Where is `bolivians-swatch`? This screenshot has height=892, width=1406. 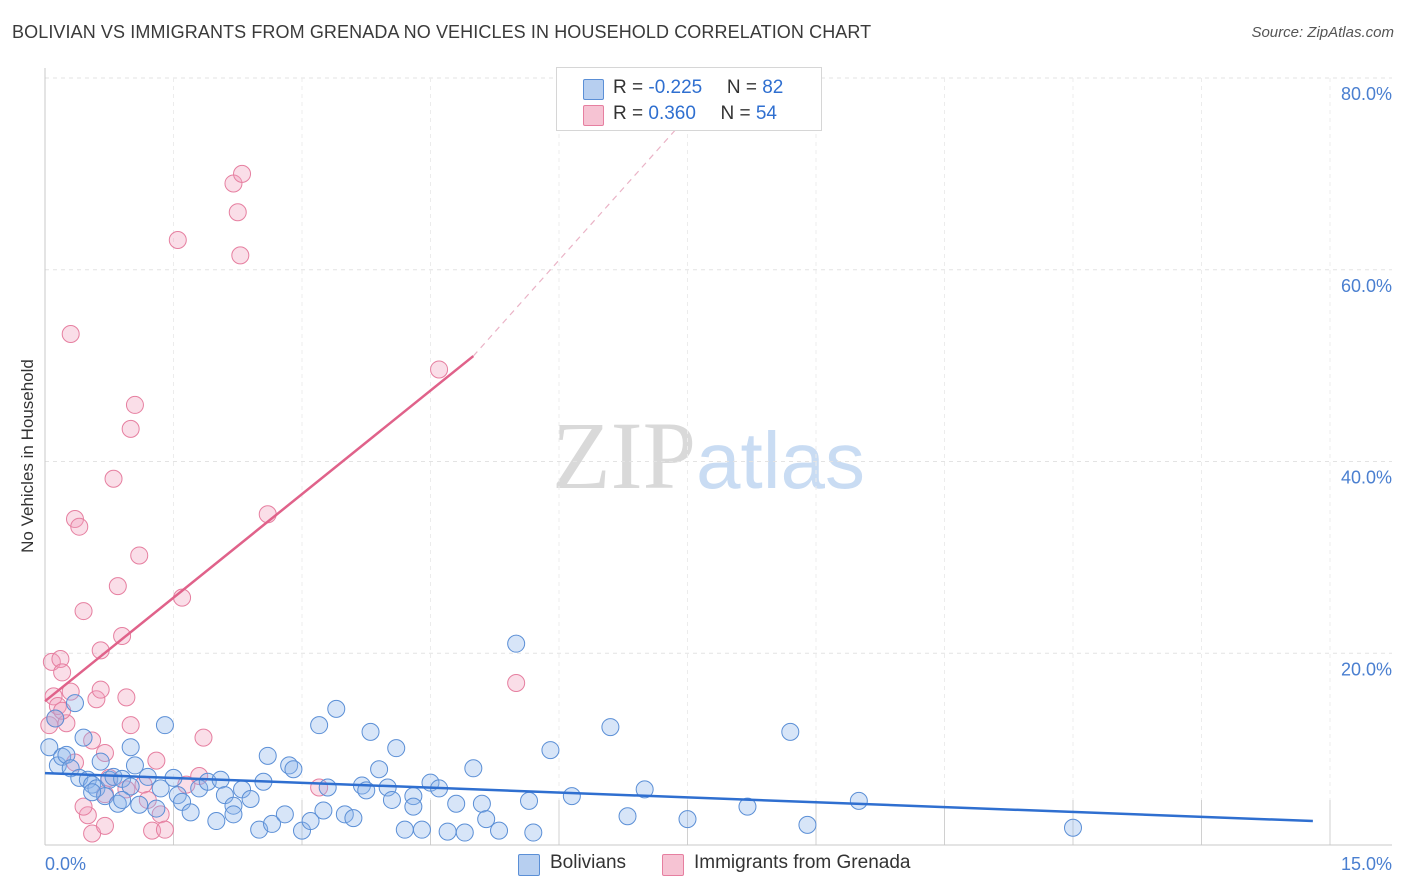
bolivians-swatch is located at coordinates (593, 89).